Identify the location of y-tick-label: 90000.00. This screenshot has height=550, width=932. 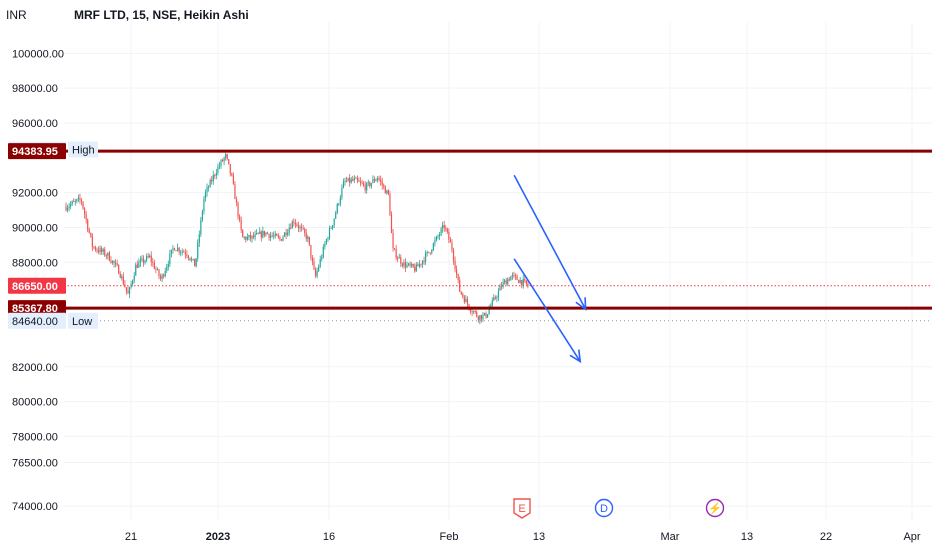
(35, 228).